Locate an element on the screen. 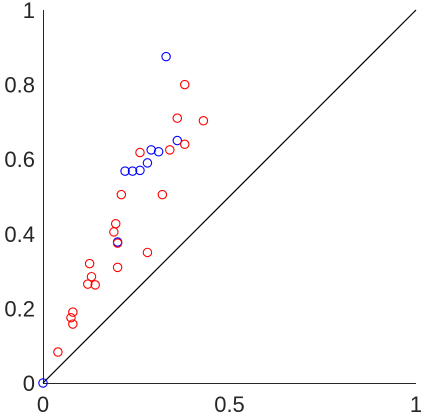 This screenshot has width=423, height=419. y-tick-label: 0.4 is located at coordinates (19, 234).